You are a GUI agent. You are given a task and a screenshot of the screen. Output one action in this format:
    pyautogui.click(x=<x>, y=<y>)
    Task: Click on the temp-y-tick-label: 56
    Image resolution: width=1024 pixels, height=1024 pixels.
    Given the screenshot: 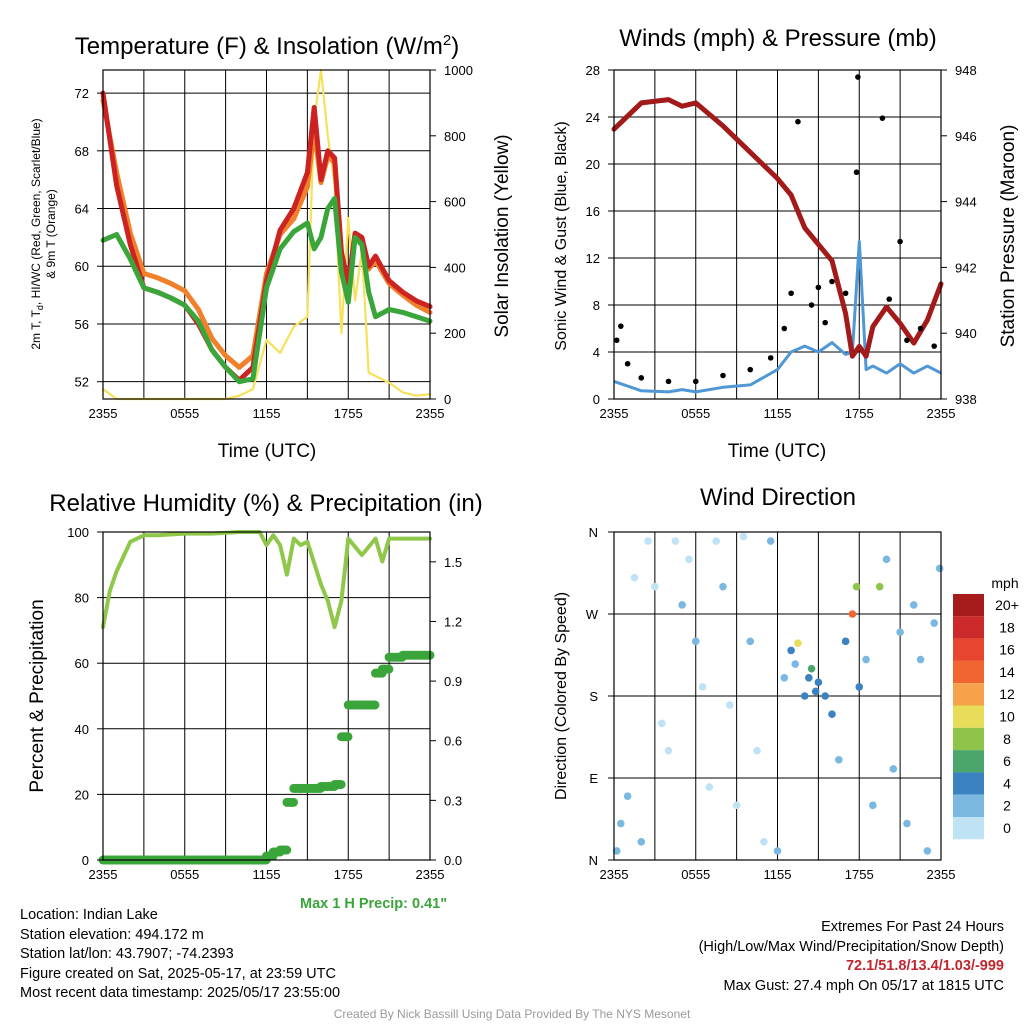 What is the action you would take?
    pyautogui.click(x=82, y=324)
    